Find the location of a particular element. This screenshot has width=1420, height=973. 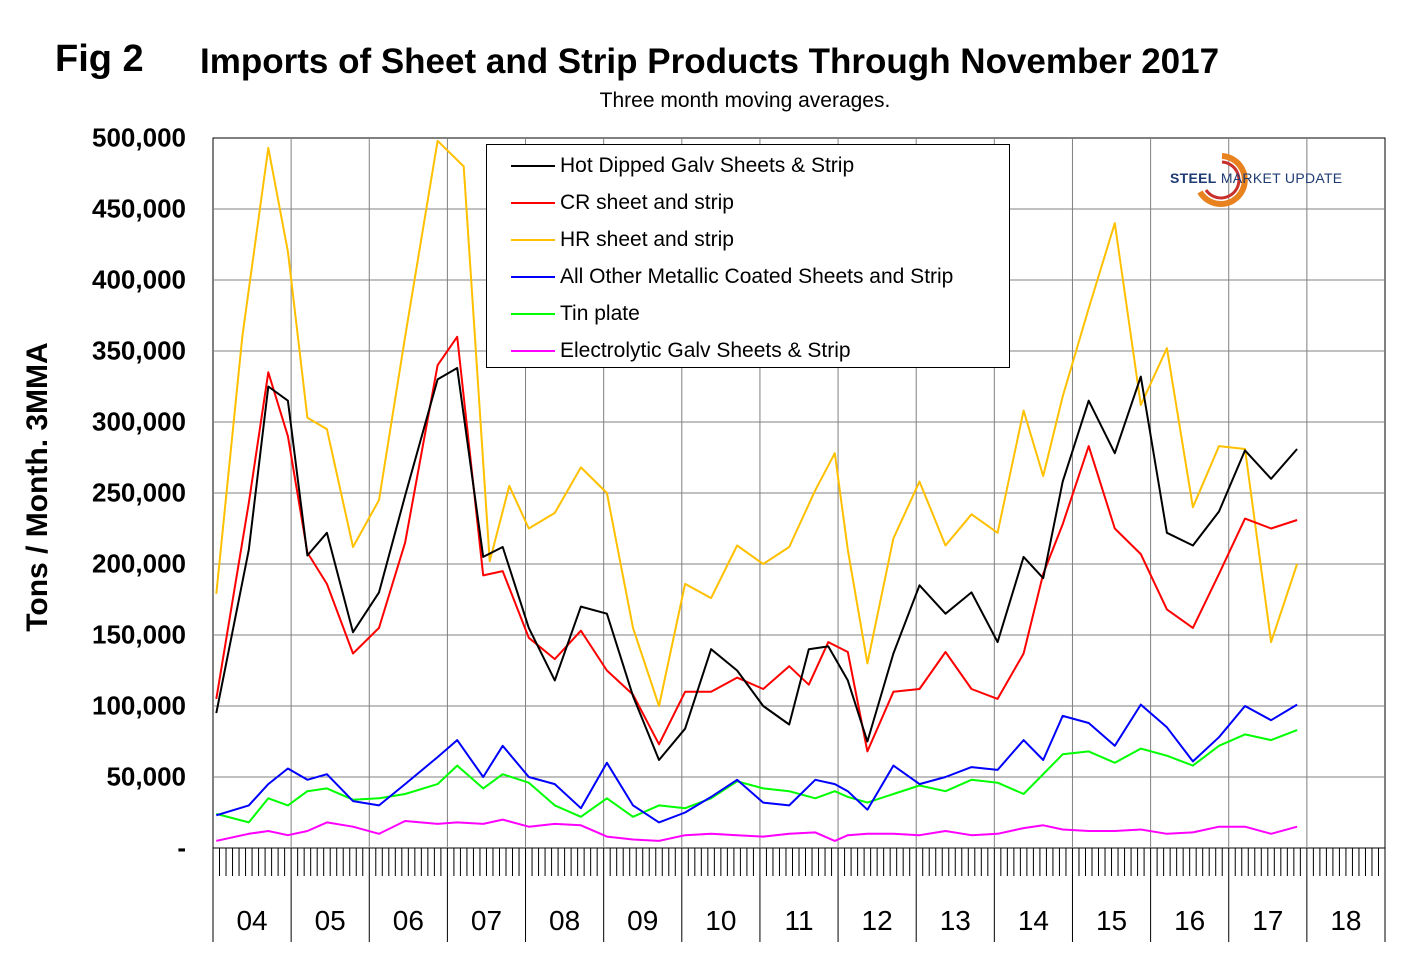

x-tick-label: 13 is located at coordinates (955, 920).